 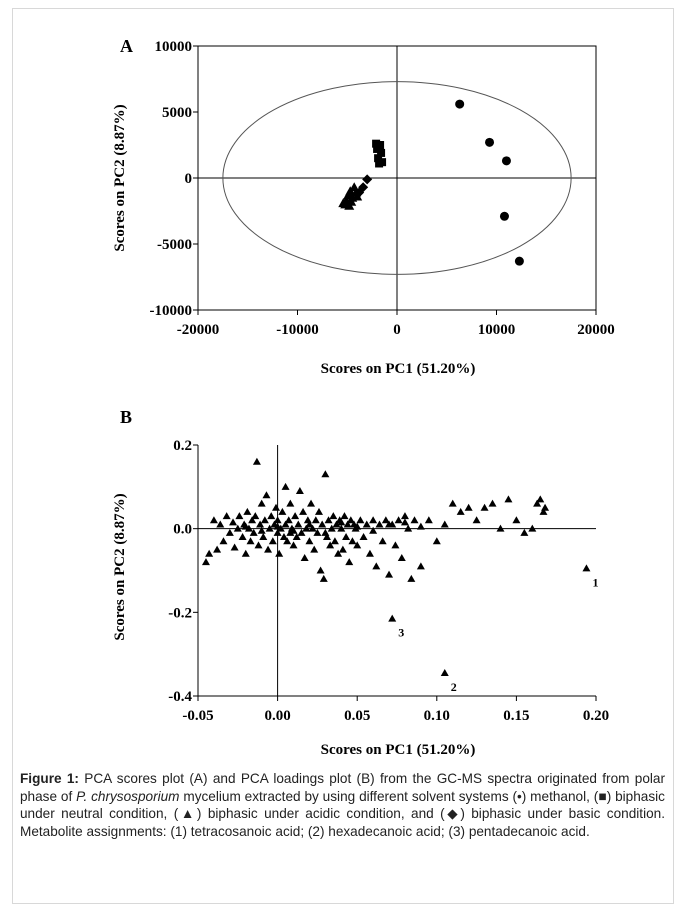 What do you see at coordinates (126, 46) in the screenshot?
I see `chart-a-panel-letter: A` at bounding box center [126, 46].